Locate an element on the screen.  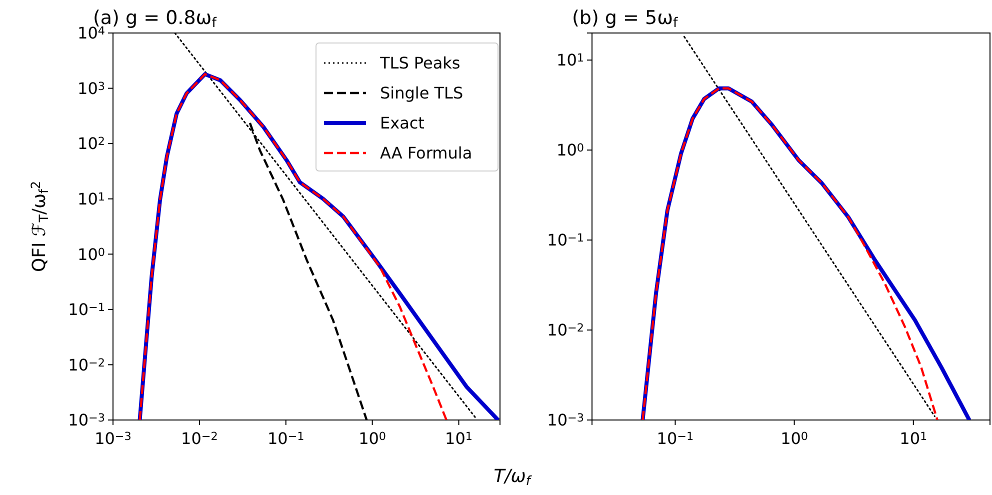
legend-label: Single TLS is located at coordinates (422, 93).